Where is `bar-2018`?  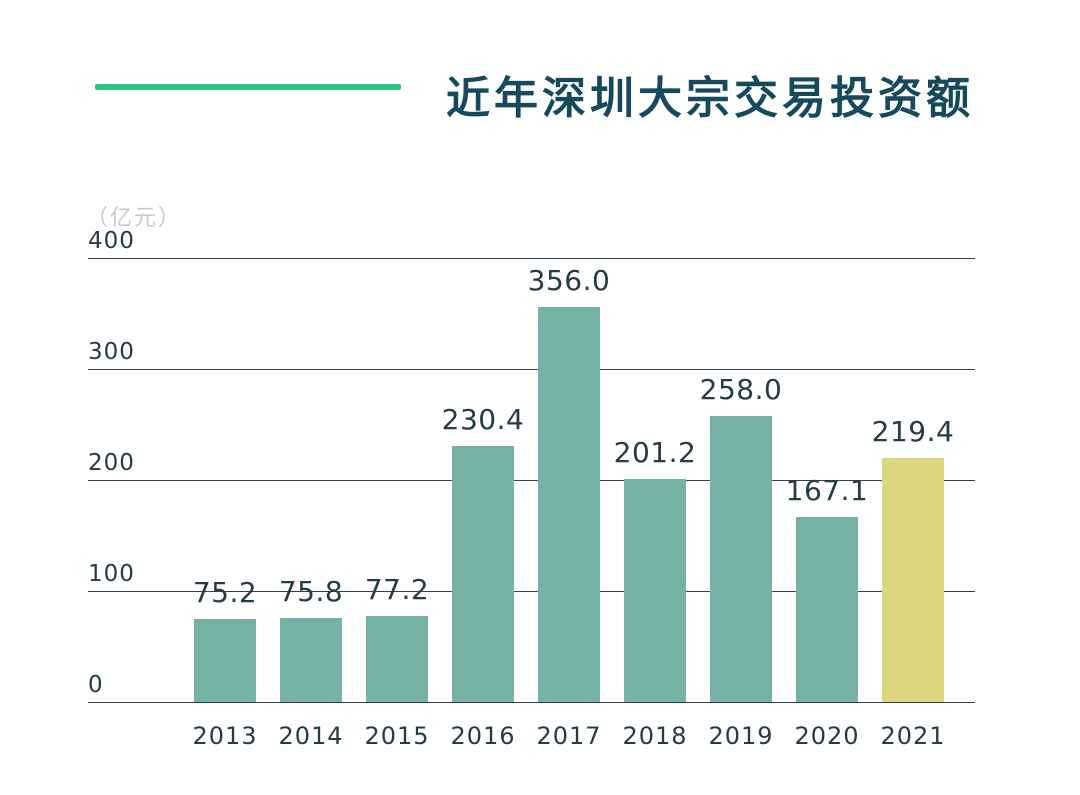 bar-2018 is located at coordinates (655, 590).